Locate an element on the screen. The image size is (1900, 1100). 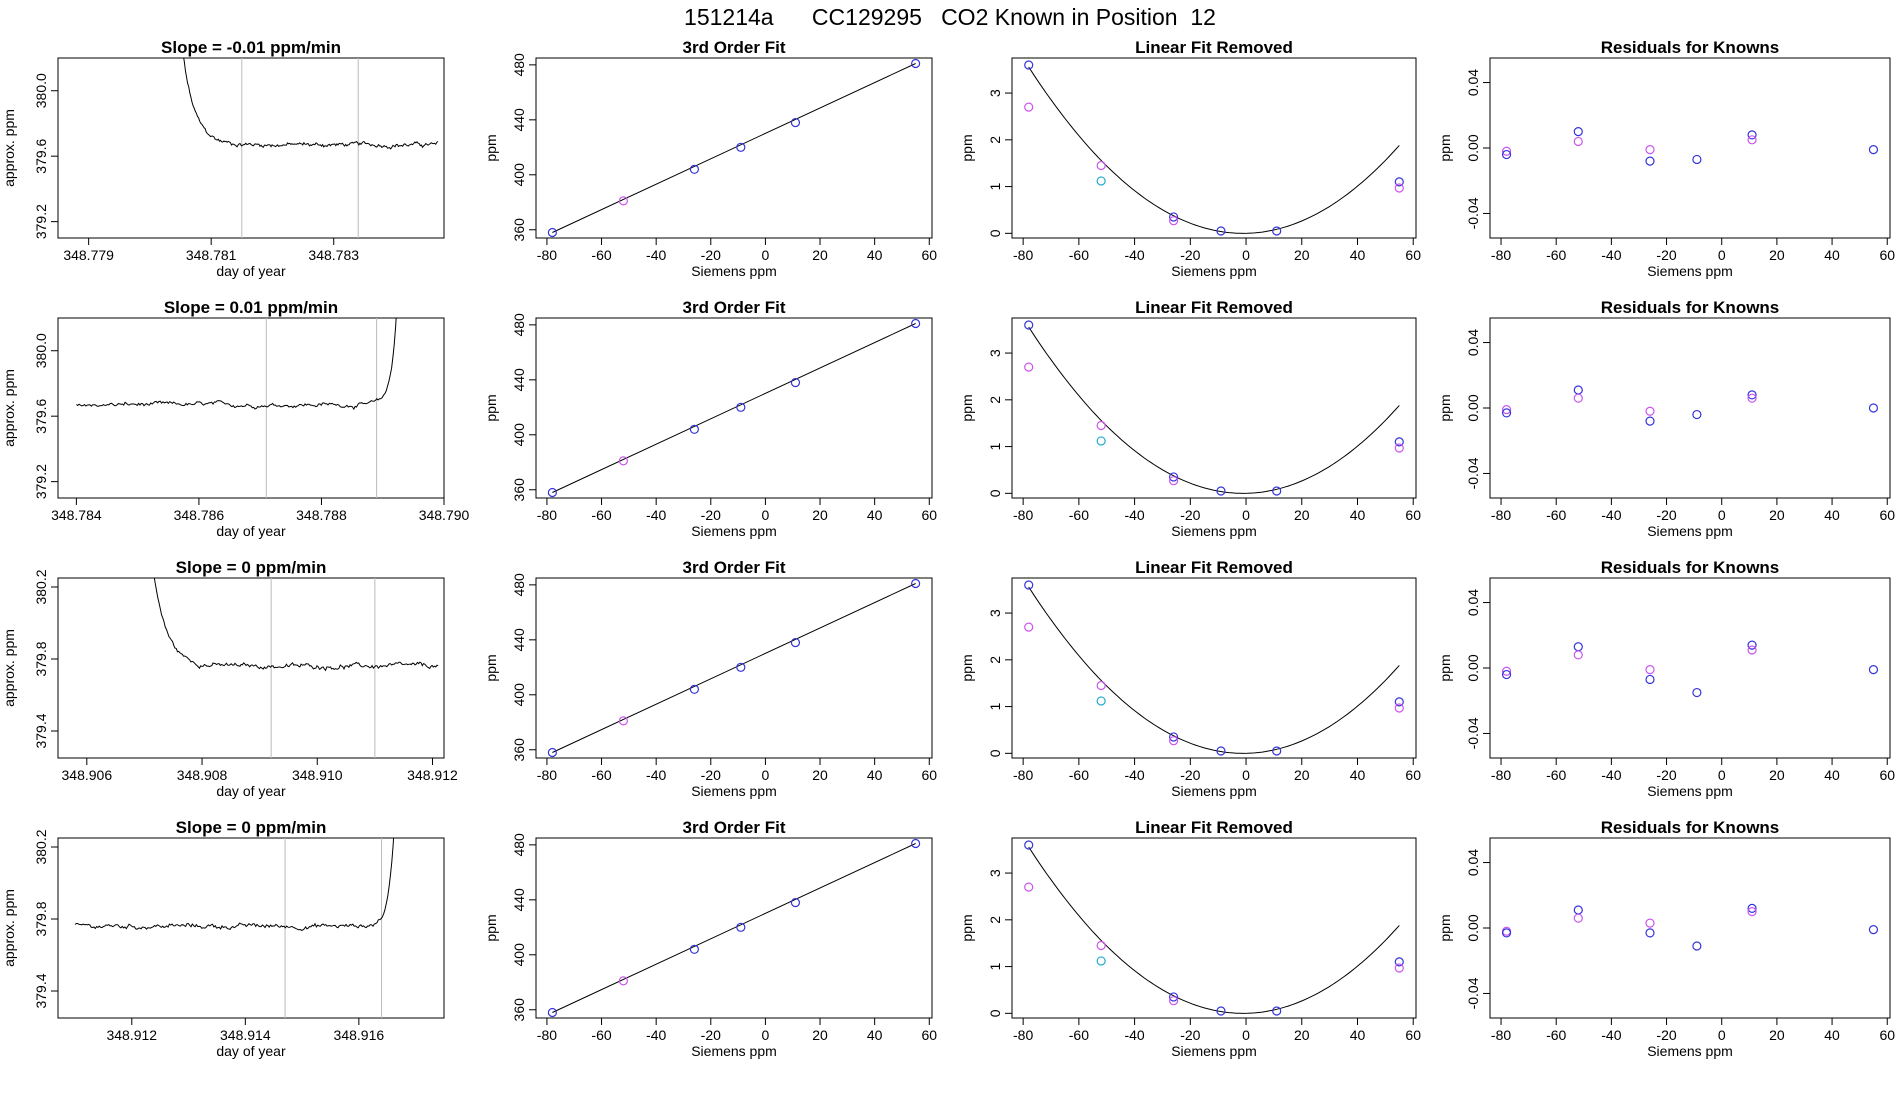
y-tick-label: 360 is located at coordinates (519, 490).